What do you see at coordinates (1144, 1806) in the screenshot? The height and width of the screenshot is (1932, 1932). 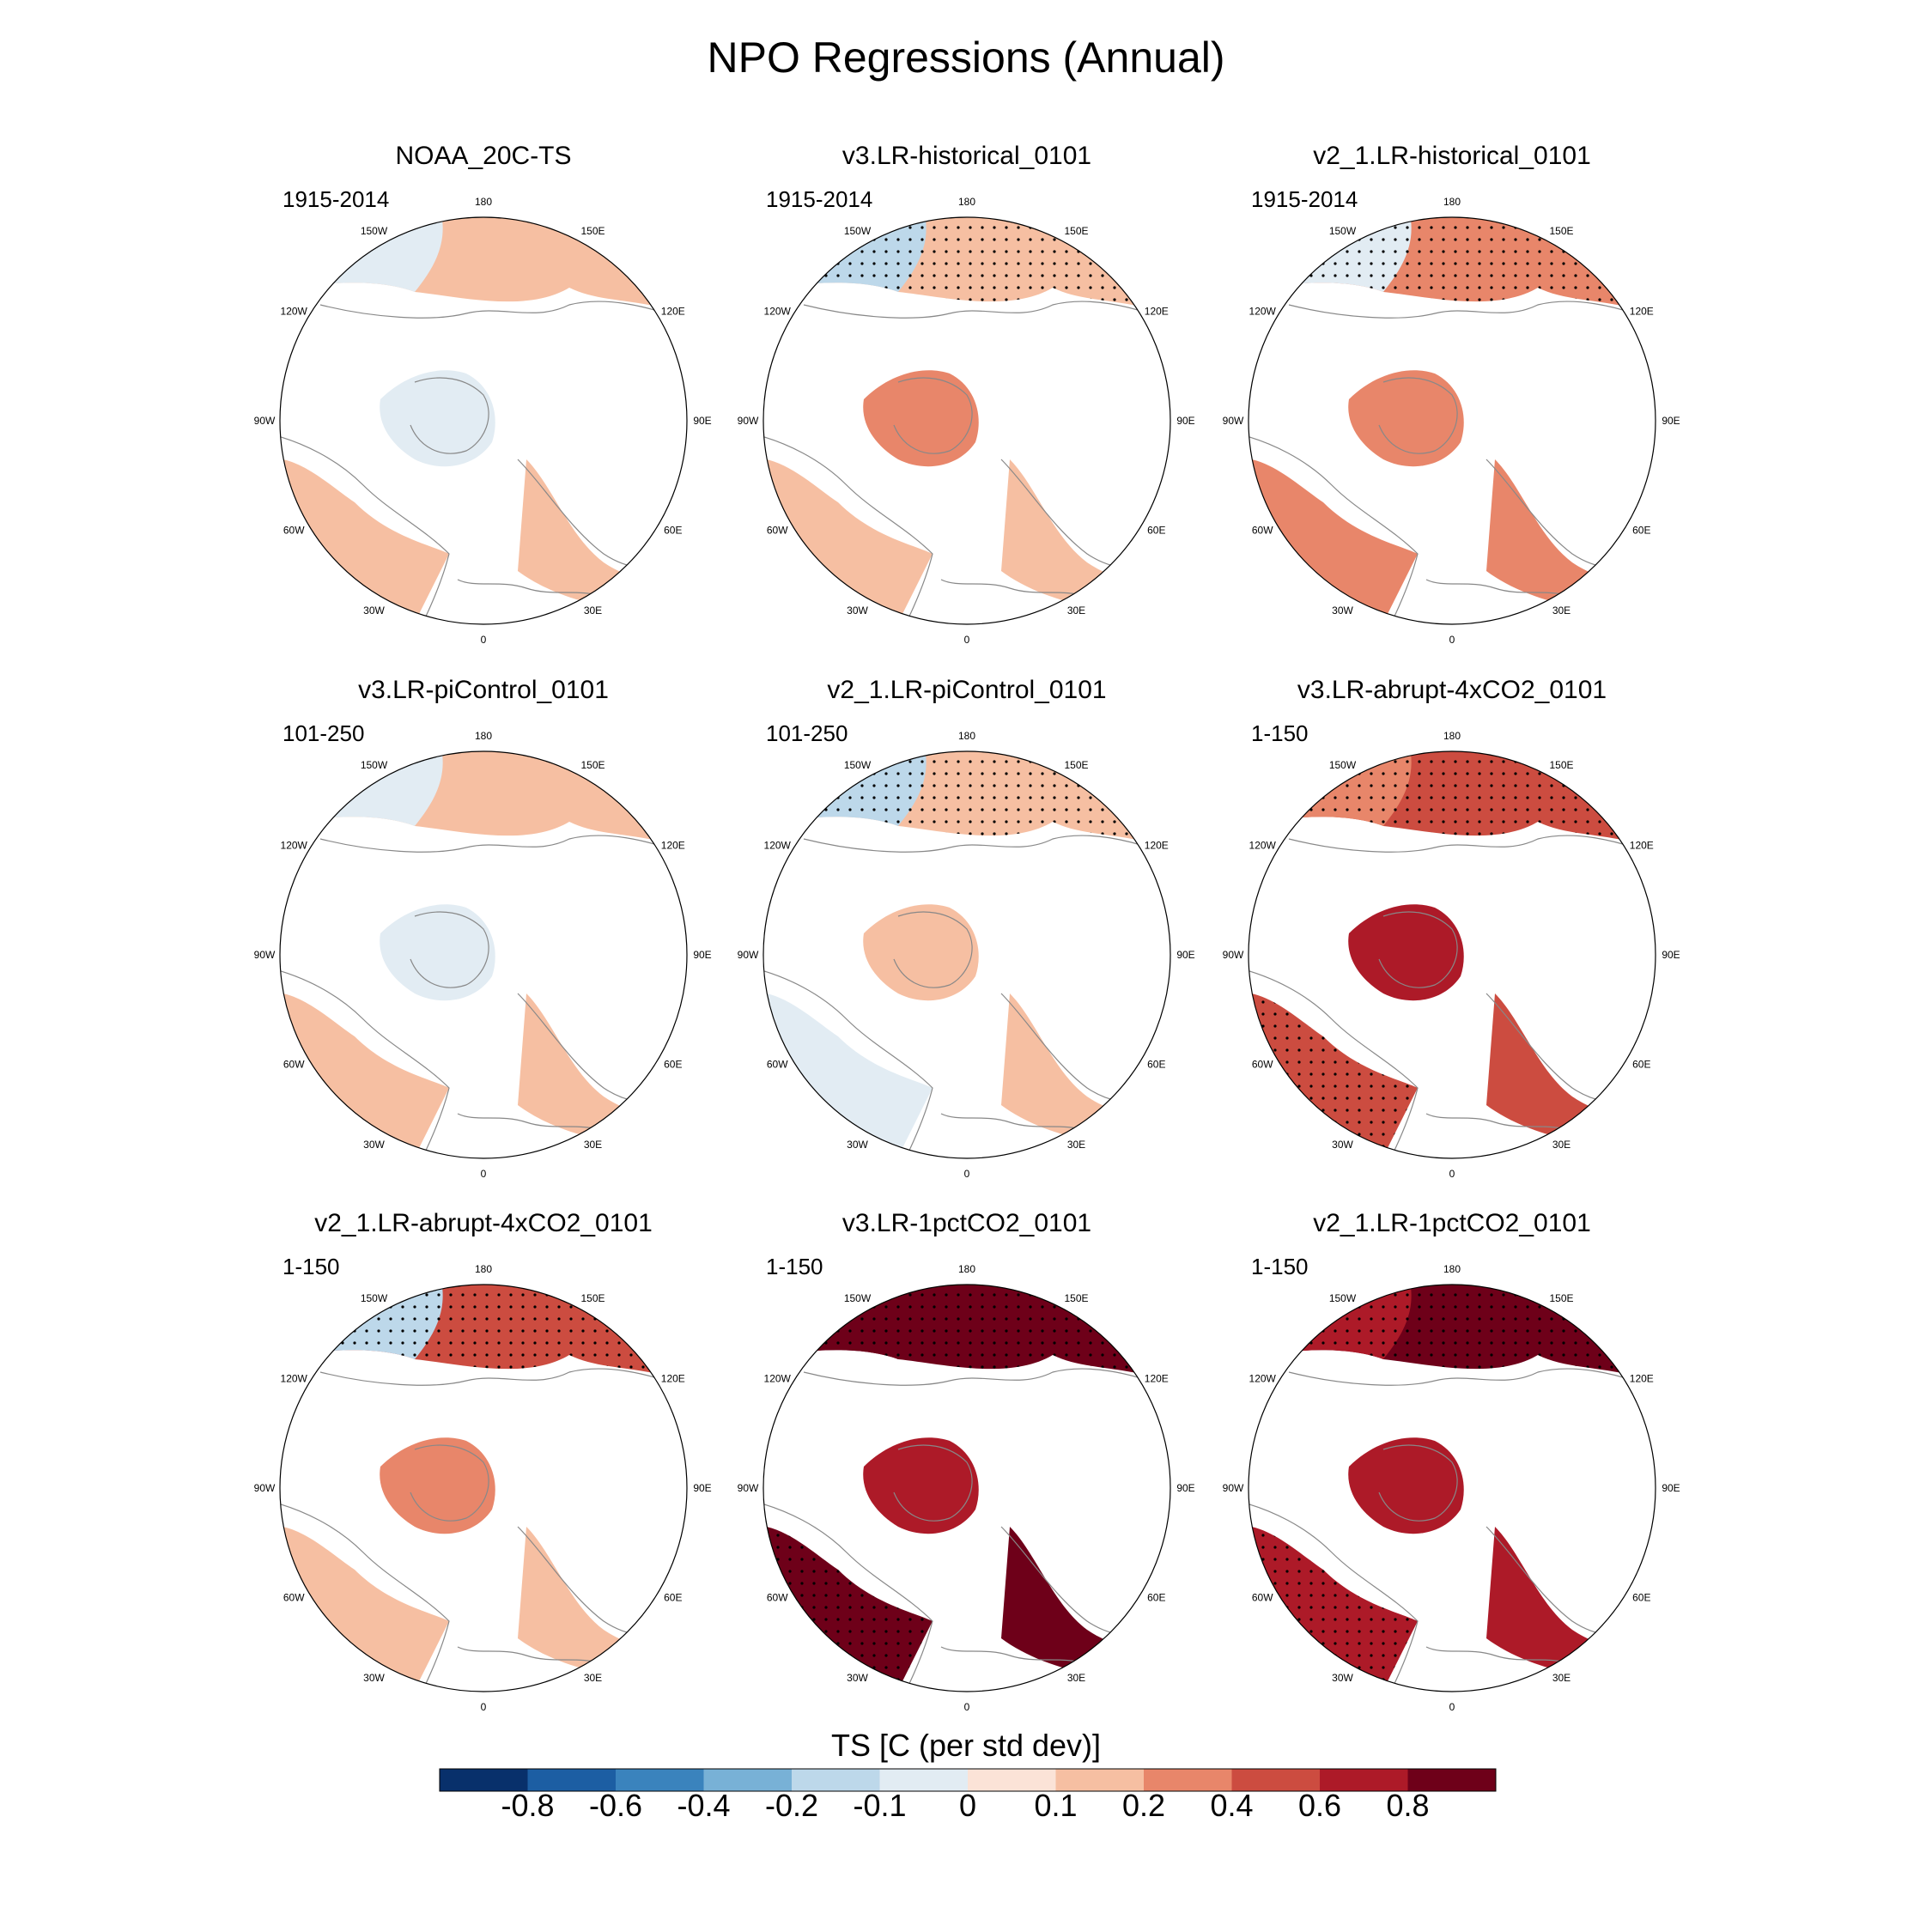 I see `colorbar-tick-label: 0.2` at bounding box center [1144, 1806].